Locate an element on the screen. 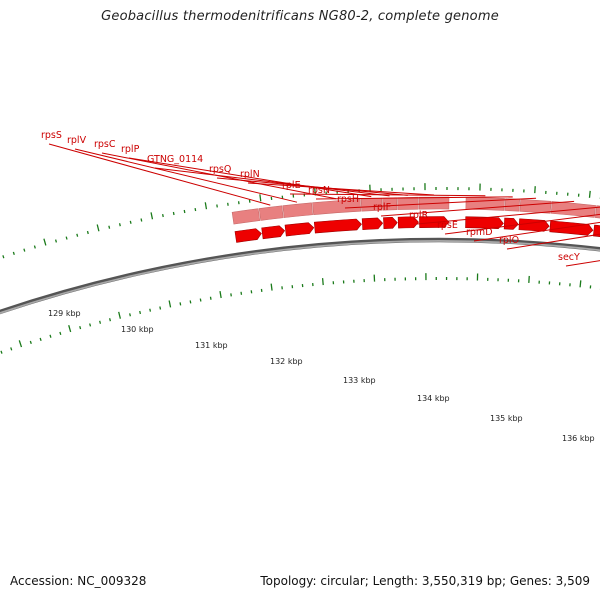 This screenshot has width=600, height=600. kbp-label: 130 kbp is located at coordinates (137, 329).